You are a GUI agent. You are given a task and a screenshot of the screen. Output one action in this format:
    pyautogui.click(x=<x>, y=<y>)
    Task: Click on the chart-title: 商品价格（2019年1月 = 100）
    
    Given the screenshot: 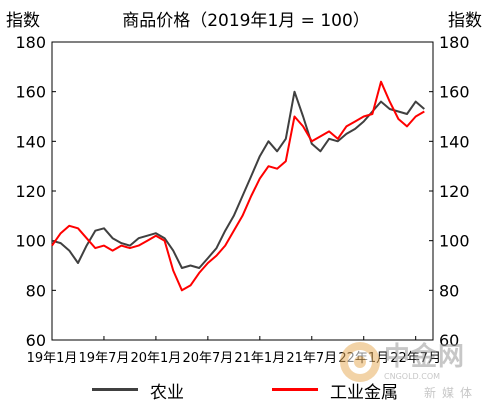 What is the action you would take?
    pyautogui.click(x=246, y=21)
    